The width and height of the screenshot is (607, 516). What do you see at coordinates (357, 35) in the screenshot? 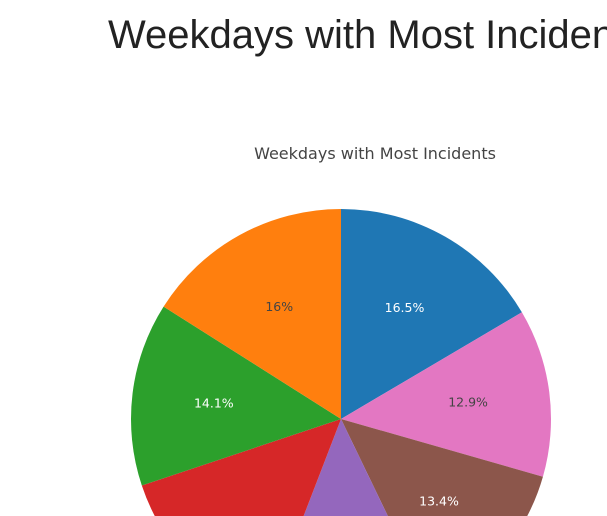
I see `page-title: Weekdays with Most Incidents` at bounding box center [357, 35].